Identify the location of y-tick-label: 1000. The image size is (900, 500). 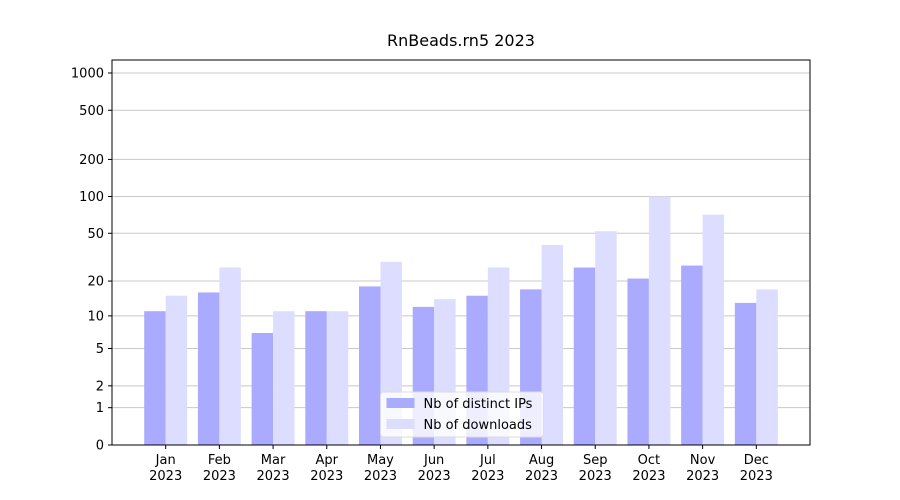
(87, 73).